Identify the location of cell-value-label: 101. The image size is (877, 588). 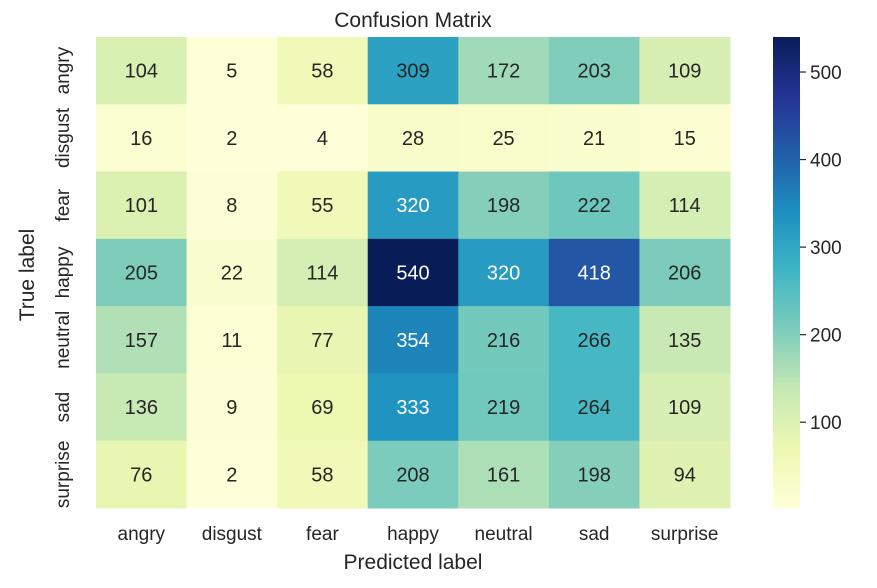
(141, 206).